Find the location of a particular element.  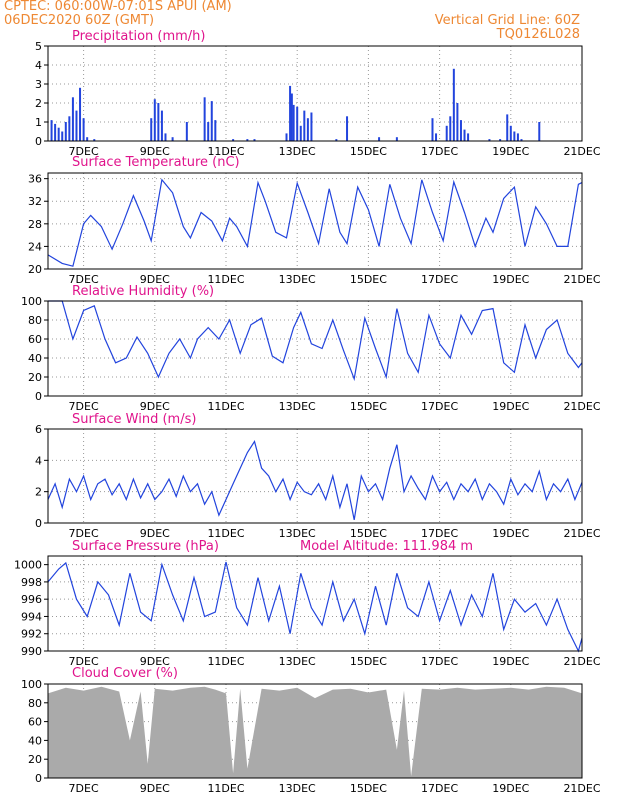

y-tick-label: 40 is located at coordinates (35, 358).